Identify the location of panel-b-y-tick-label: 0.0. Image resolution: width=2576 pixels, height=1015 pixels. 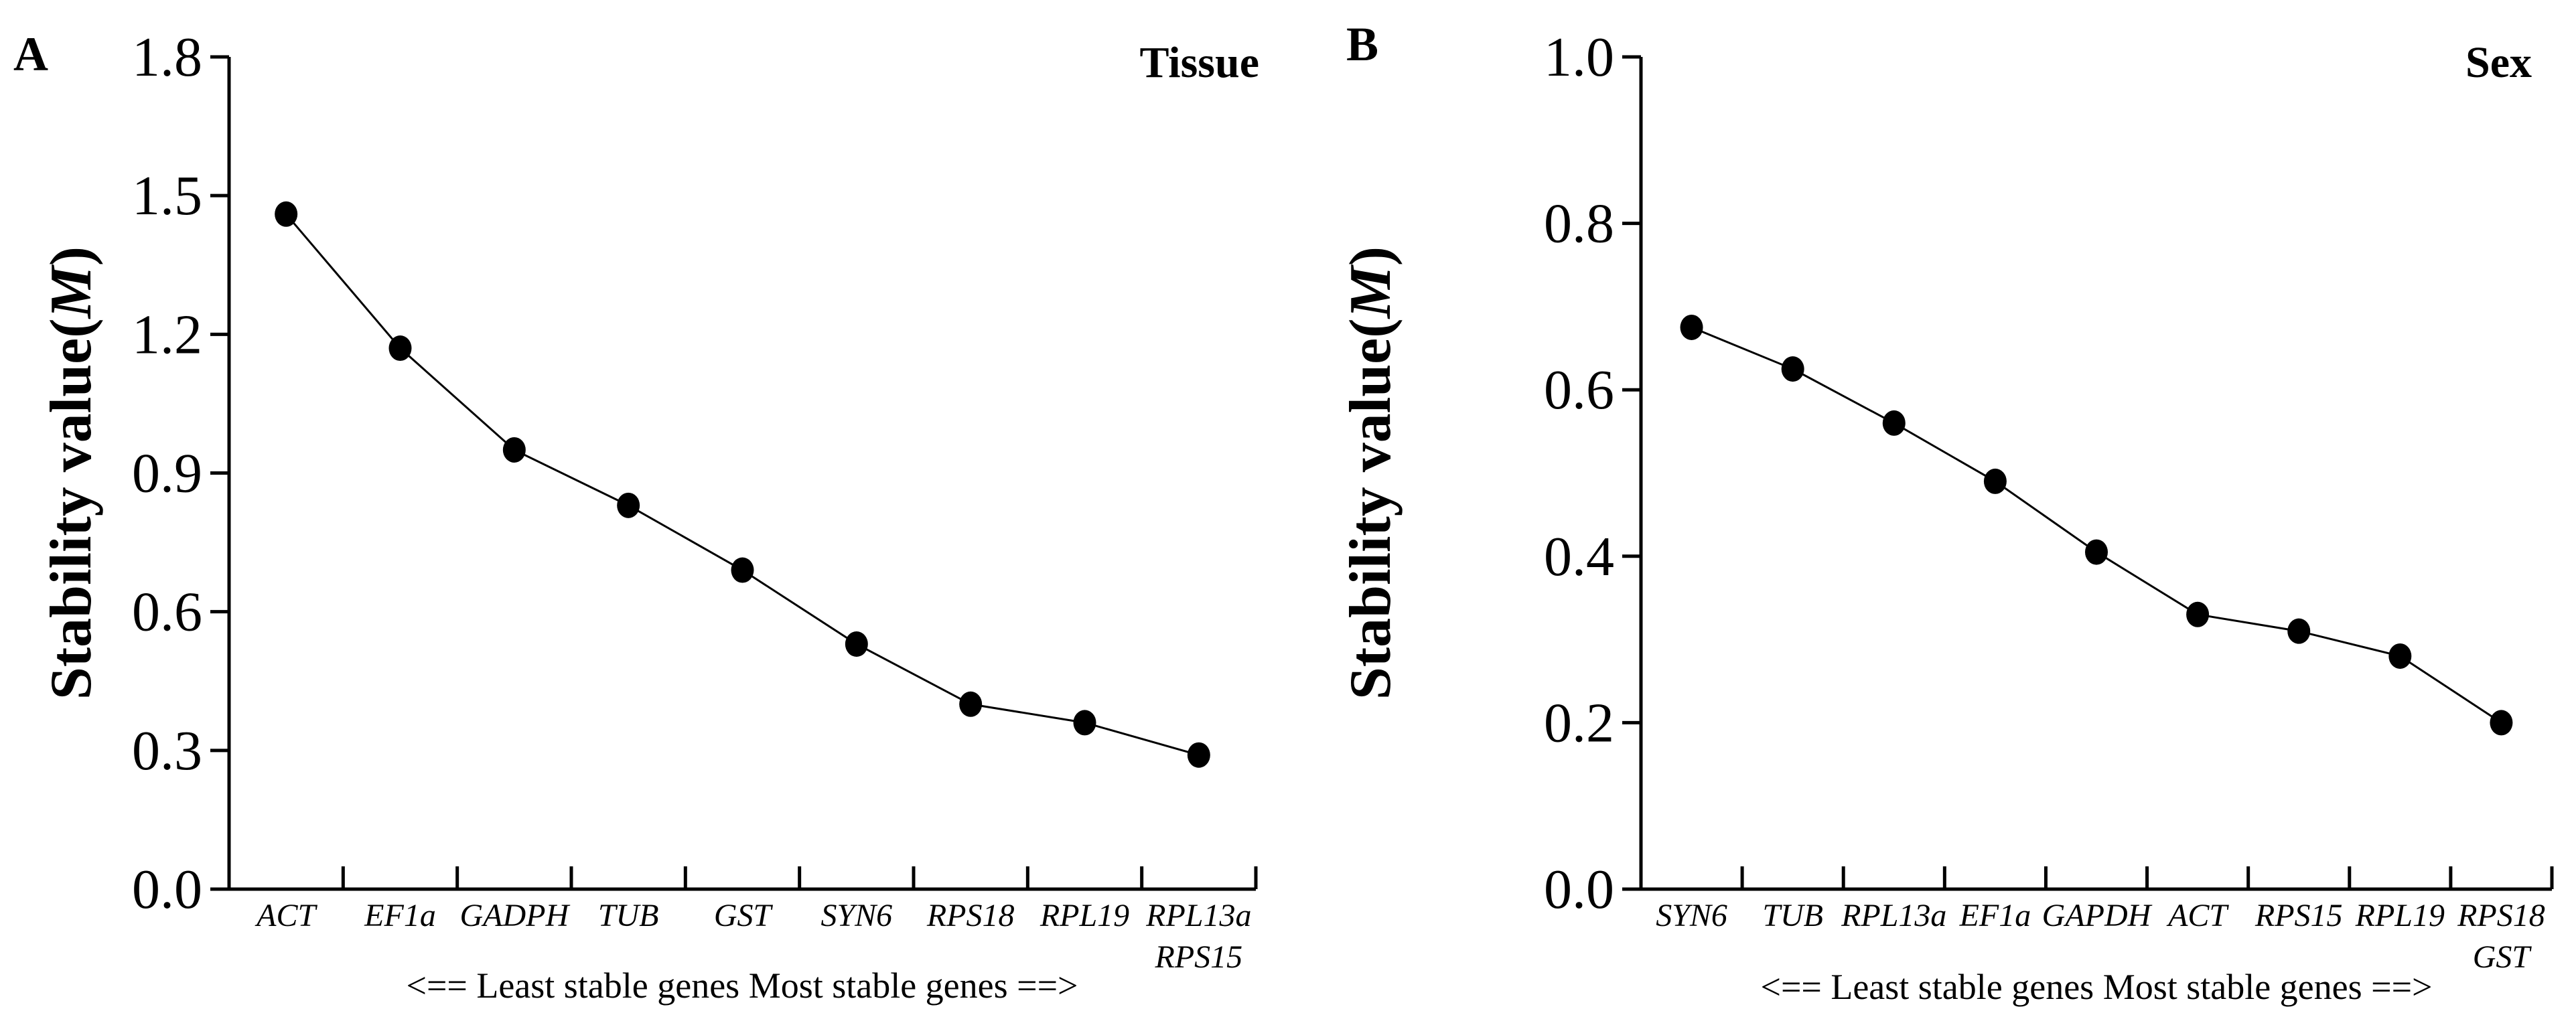
(1579, 889).